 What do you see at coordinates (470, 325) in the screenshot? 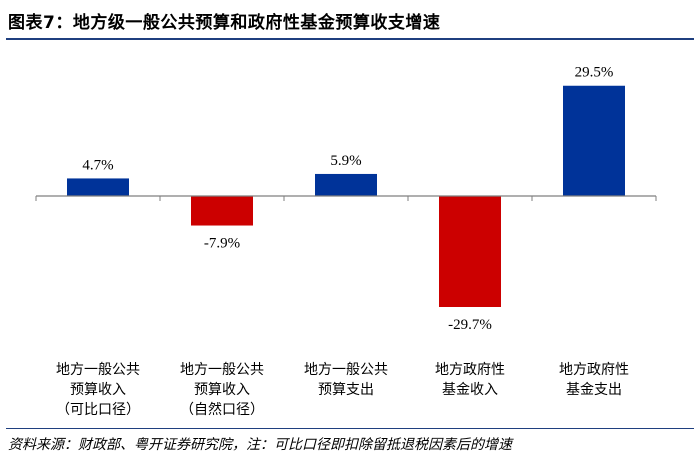
I see `value-label-4: -29.7%` at bounding box center [470, 325].